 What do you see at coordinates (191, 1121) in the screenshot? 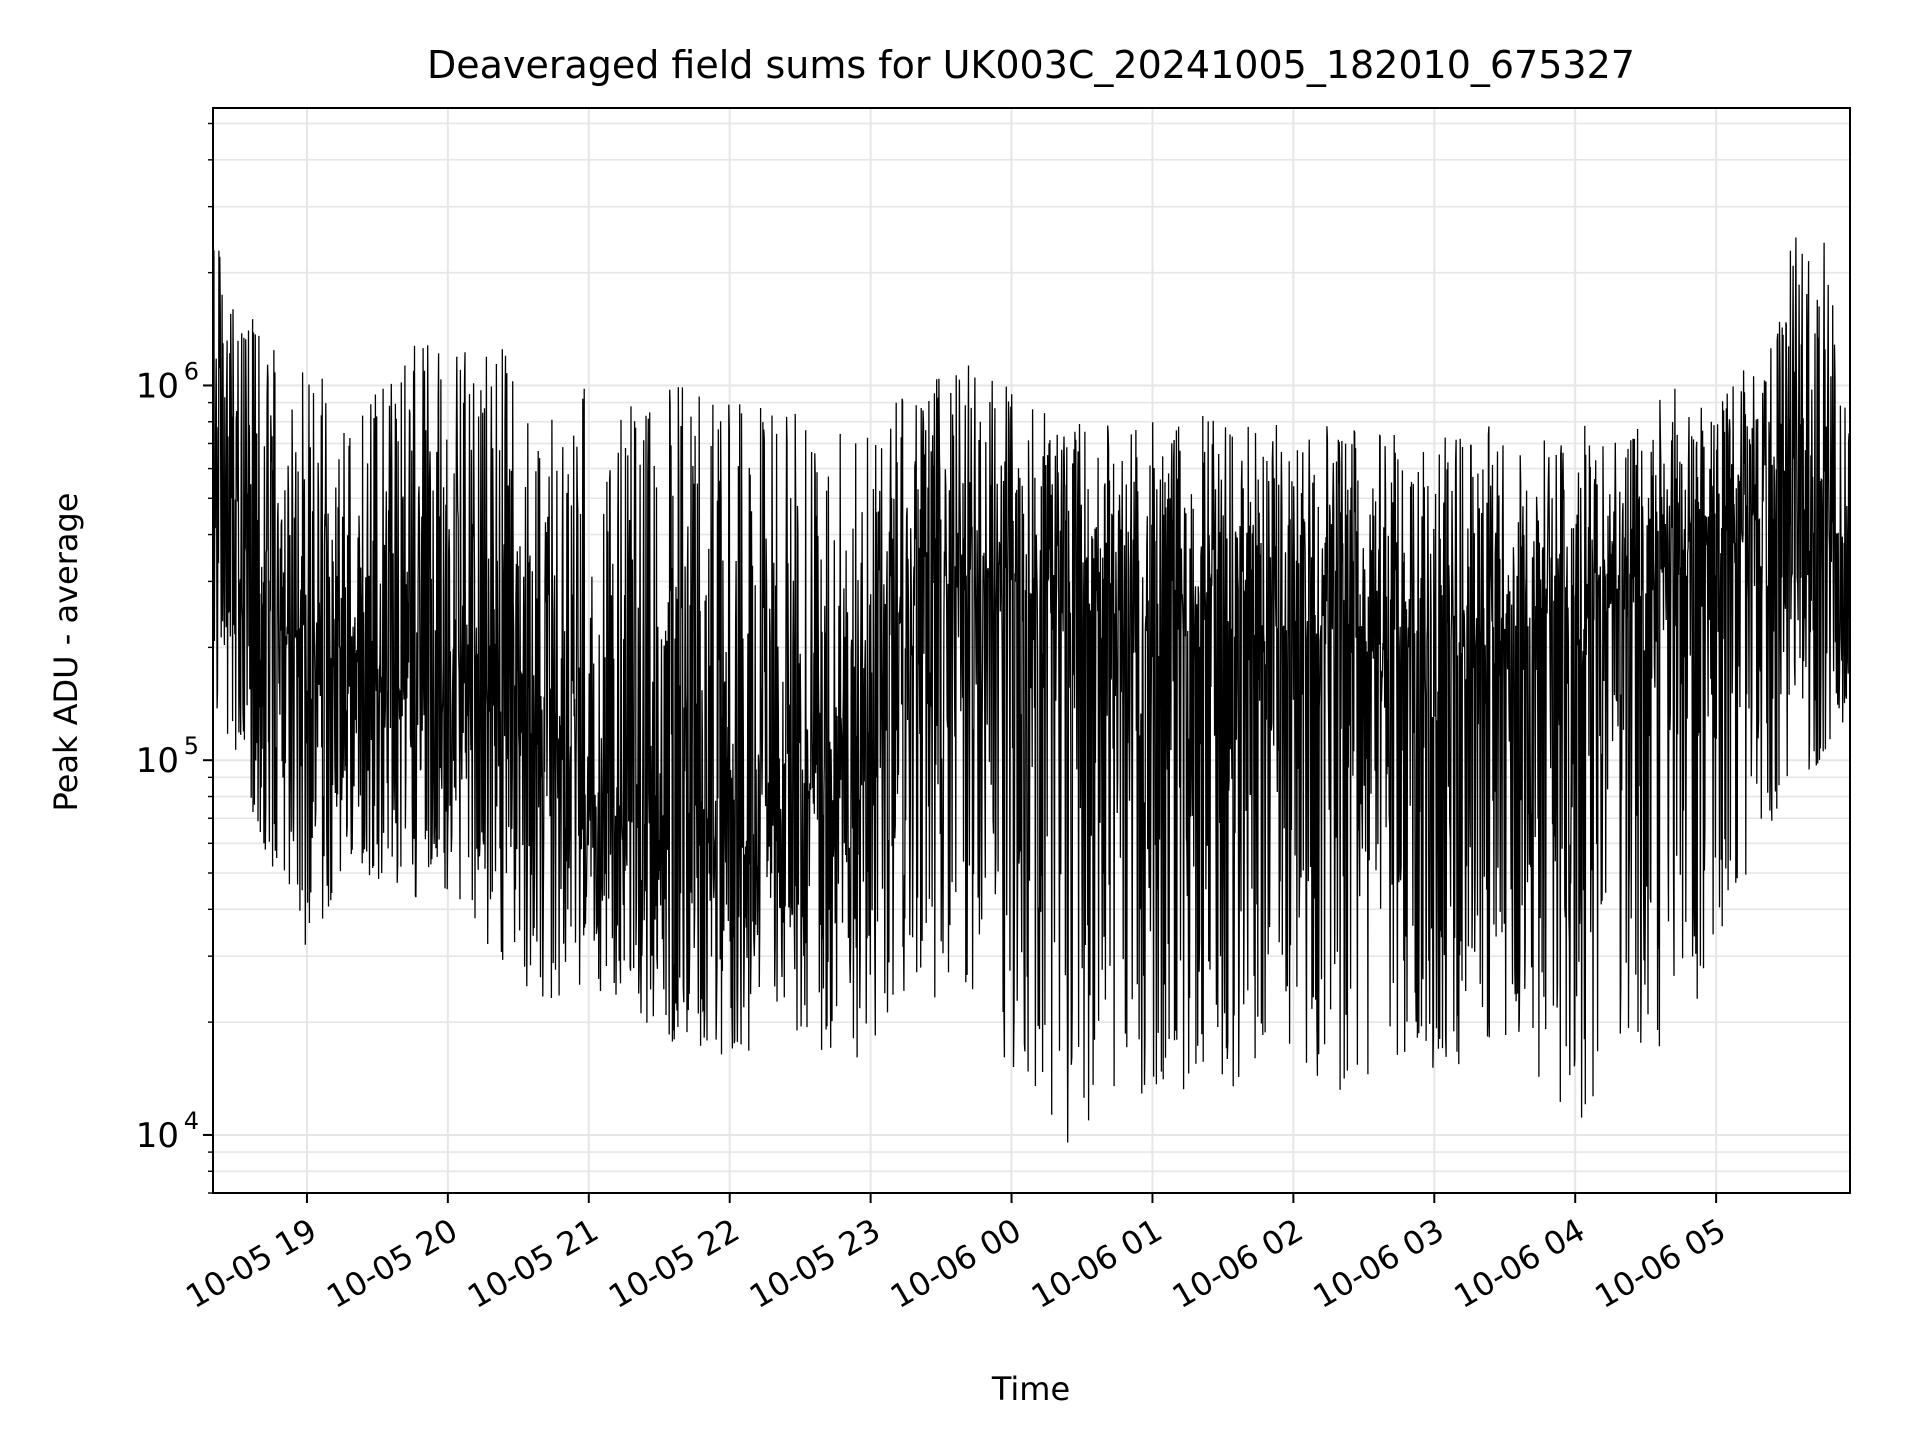
I see `y-tick-label-exponent: 4` at bounding box center [191, 1121].